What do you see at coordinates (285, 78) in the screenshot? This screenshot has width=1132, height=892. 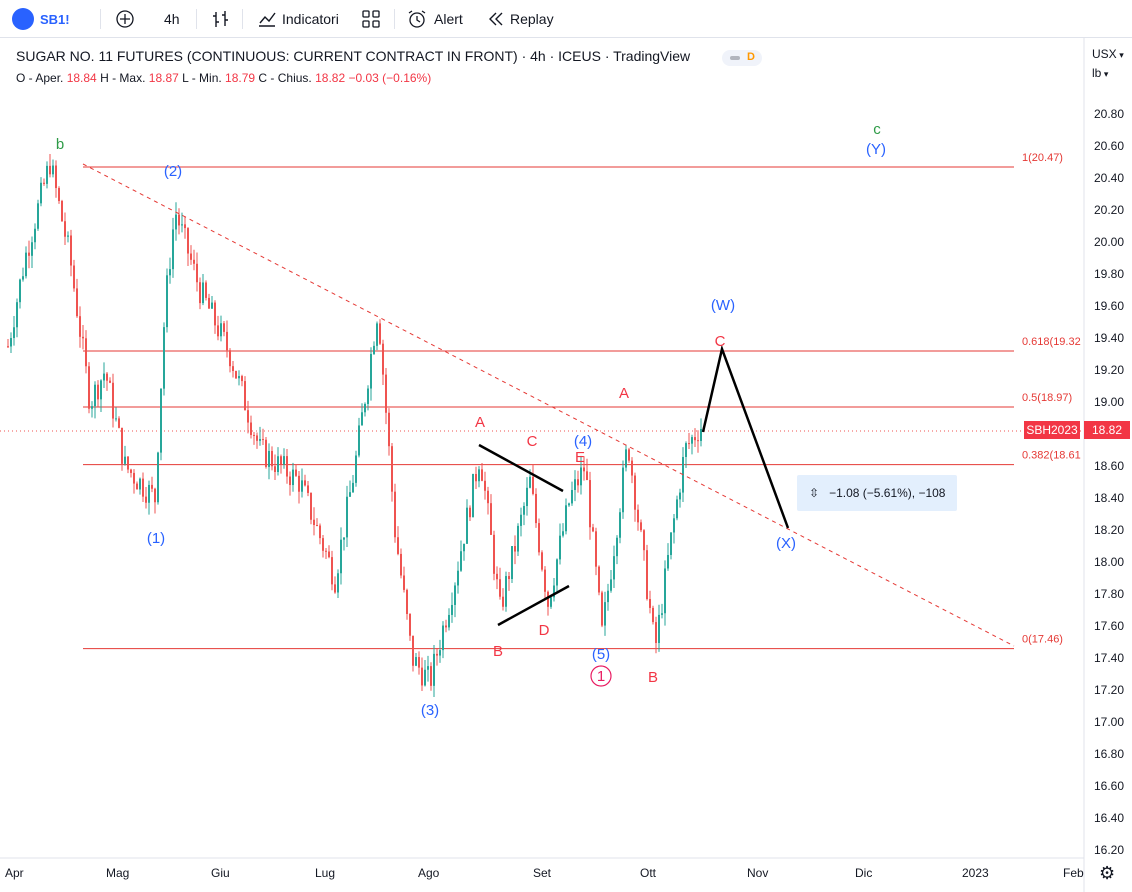 I see `close-label: C - Chius.` at bounding box center [285, 78].